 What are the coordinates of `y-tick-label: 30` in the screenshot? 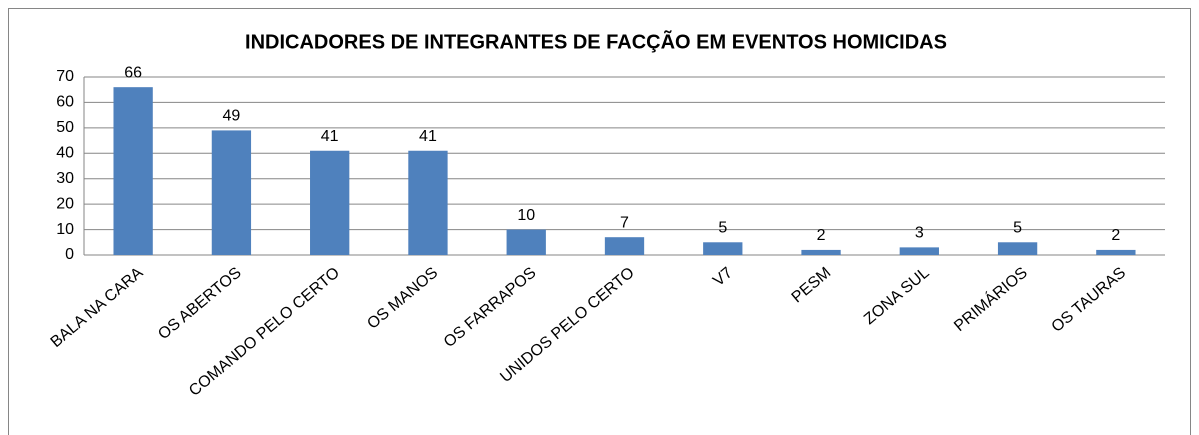 It's located at (65, 178).